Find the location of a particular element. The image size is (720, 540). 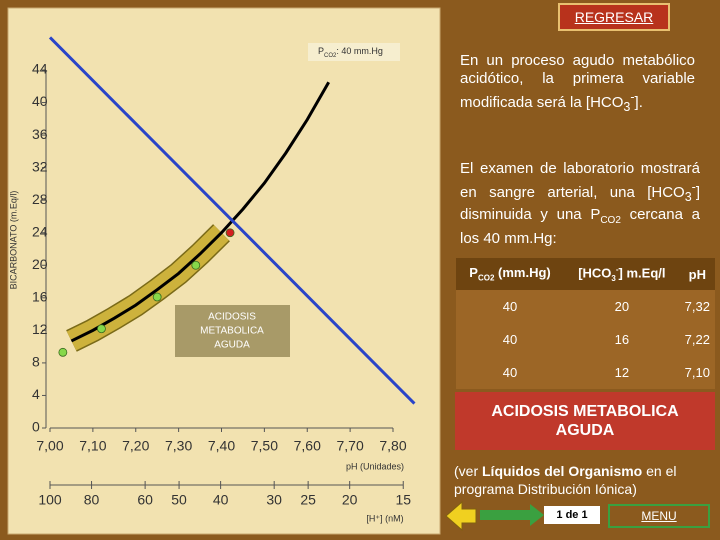

text: ] disminuida y una P is located at coordinates (580, 203).